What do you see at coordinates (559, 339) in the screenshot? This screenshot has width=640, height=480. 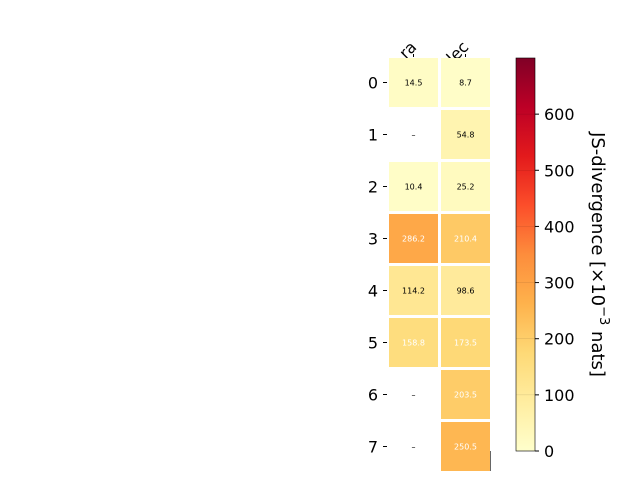 I see `colorbar-tick-label: 200` at bounding box center [559, 339].